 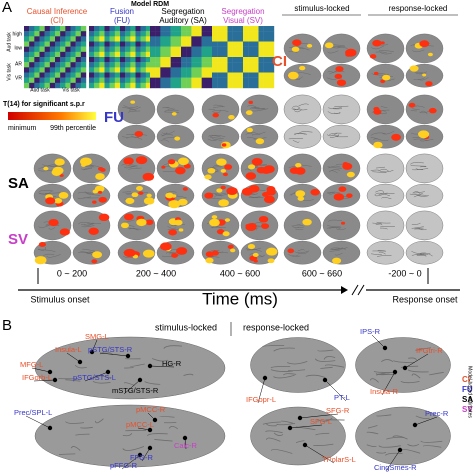 What do you see at coordinates (426, 421) in the screenshot?
I see `leader-line` at bounding box center [426, 421].